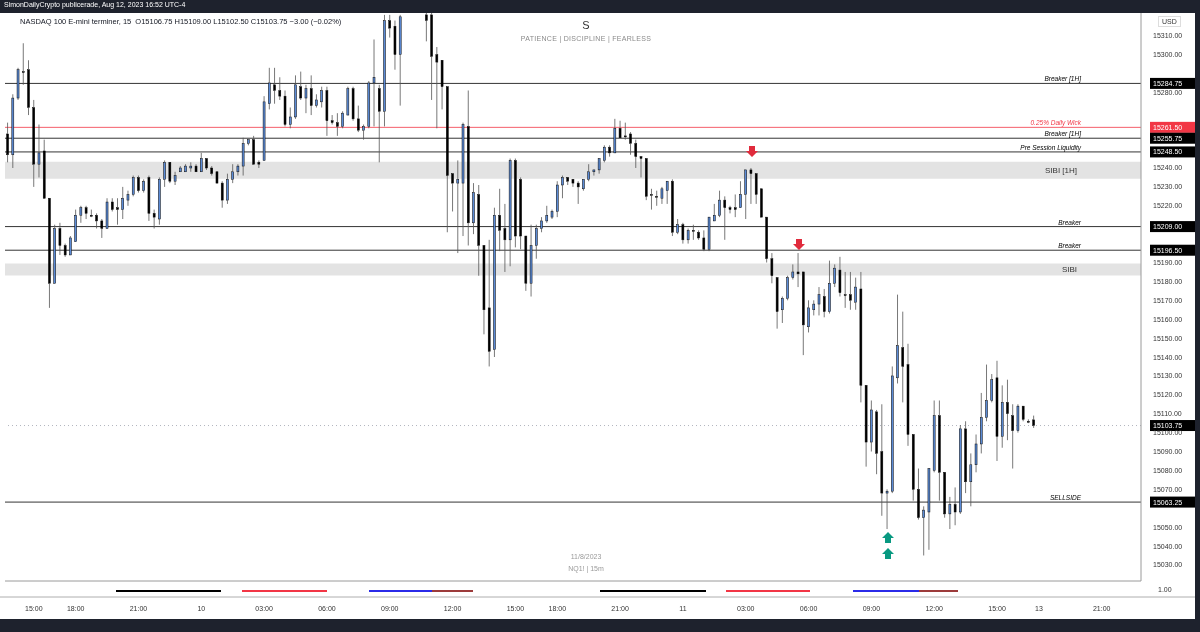 The height and width of the screenshot is (632, 1200). I want to click on band-label: SIBI, so click(1069, 270).